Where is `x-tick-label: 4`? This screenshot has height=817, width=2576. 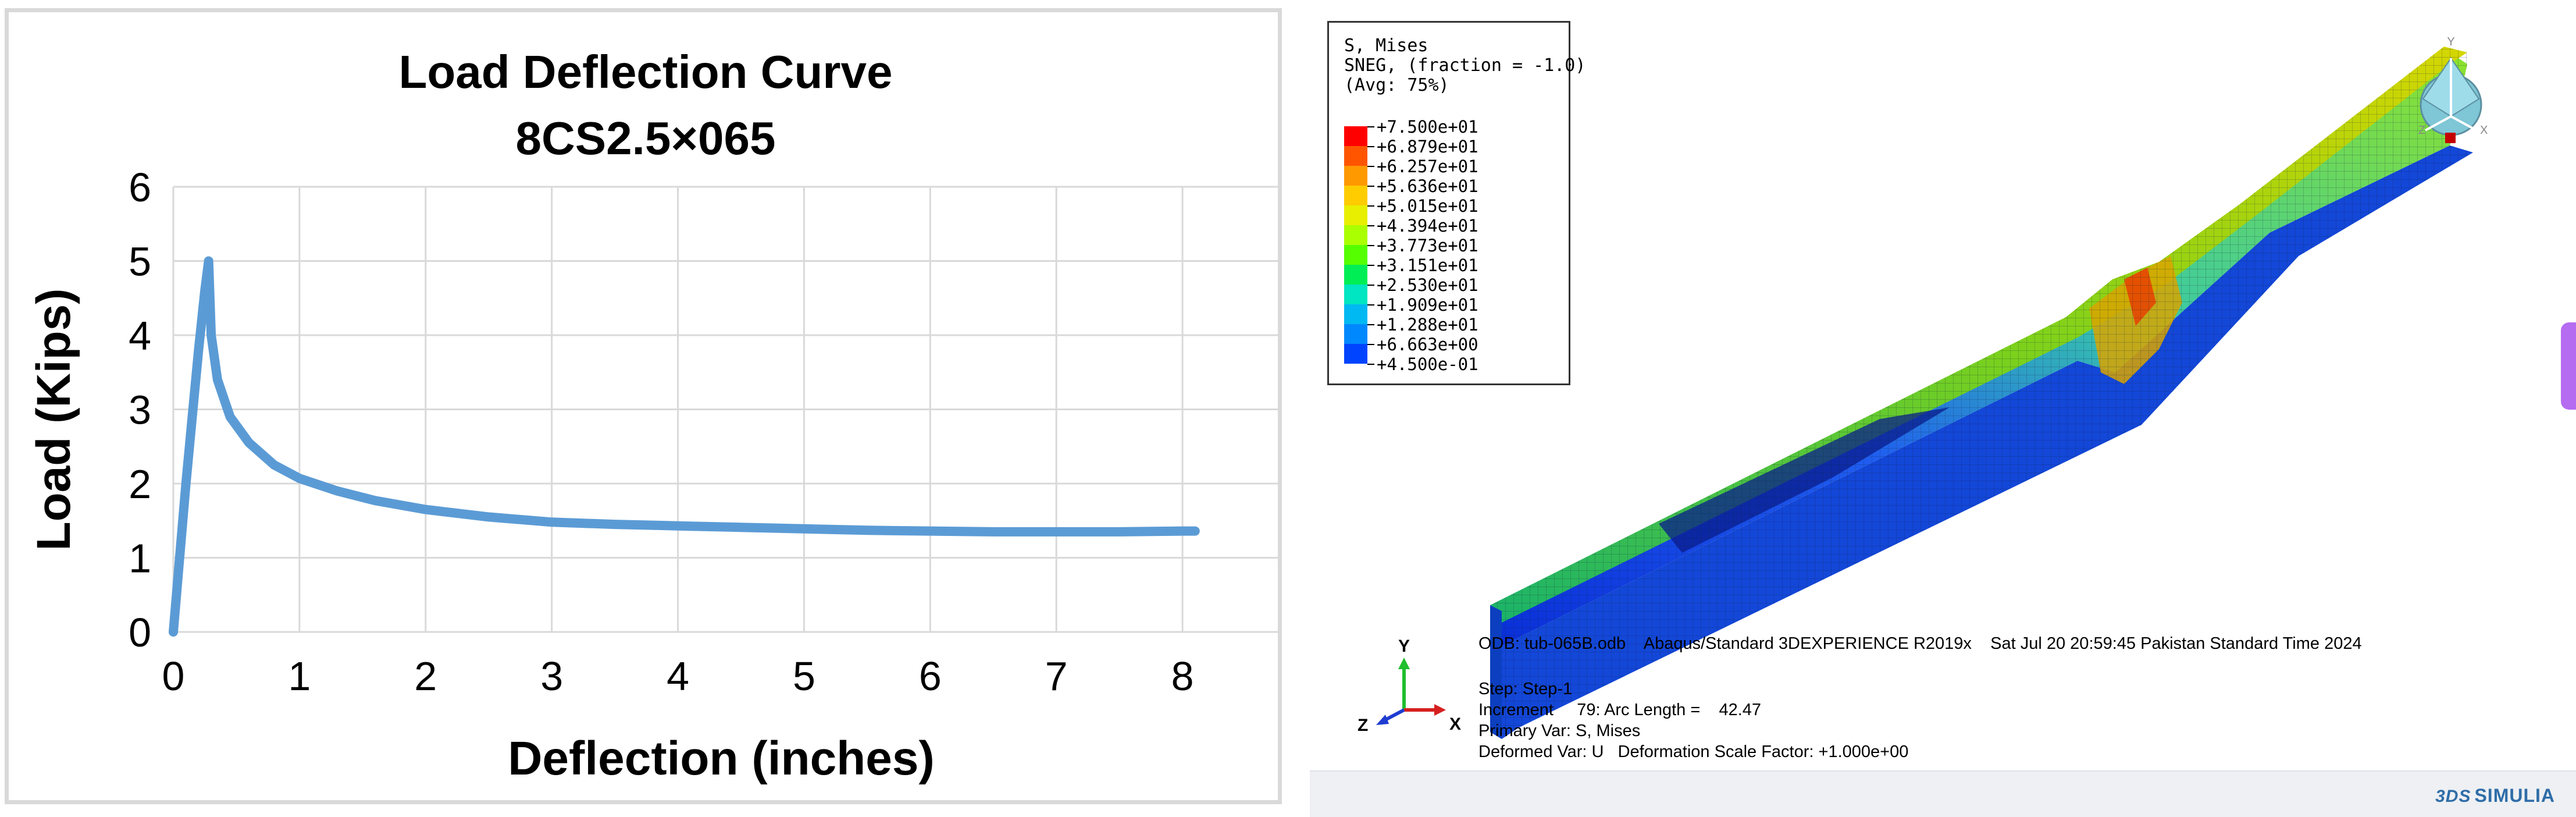 x-tick-label: 4 is located at coordinates (678, 676).